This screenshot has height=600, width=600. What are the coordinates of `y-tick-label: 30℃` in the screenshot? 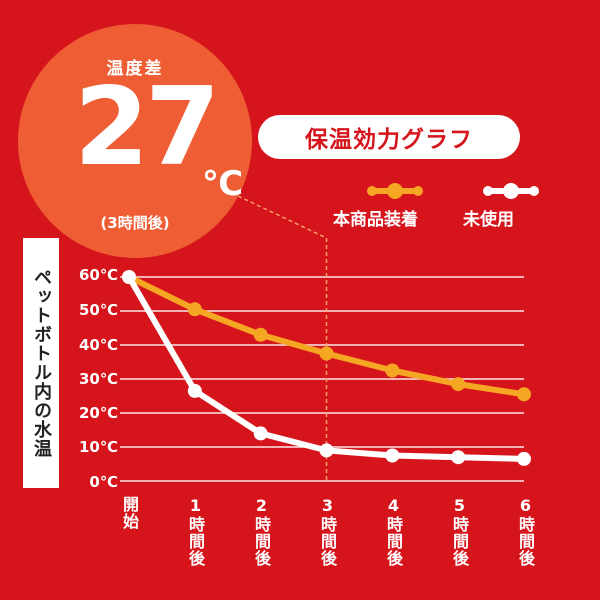 It's located at (98, 379).